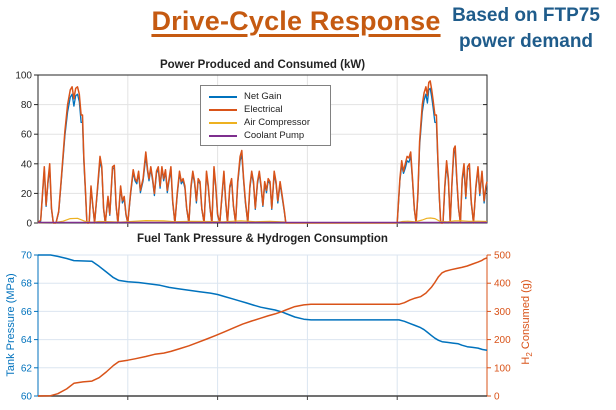 The width and height of the screenshot is (616, 410). What do you see at coordinates (526, 41) in the screenshot?
I see `subtitle-line2: power demand` at bounding box center [526, 41].